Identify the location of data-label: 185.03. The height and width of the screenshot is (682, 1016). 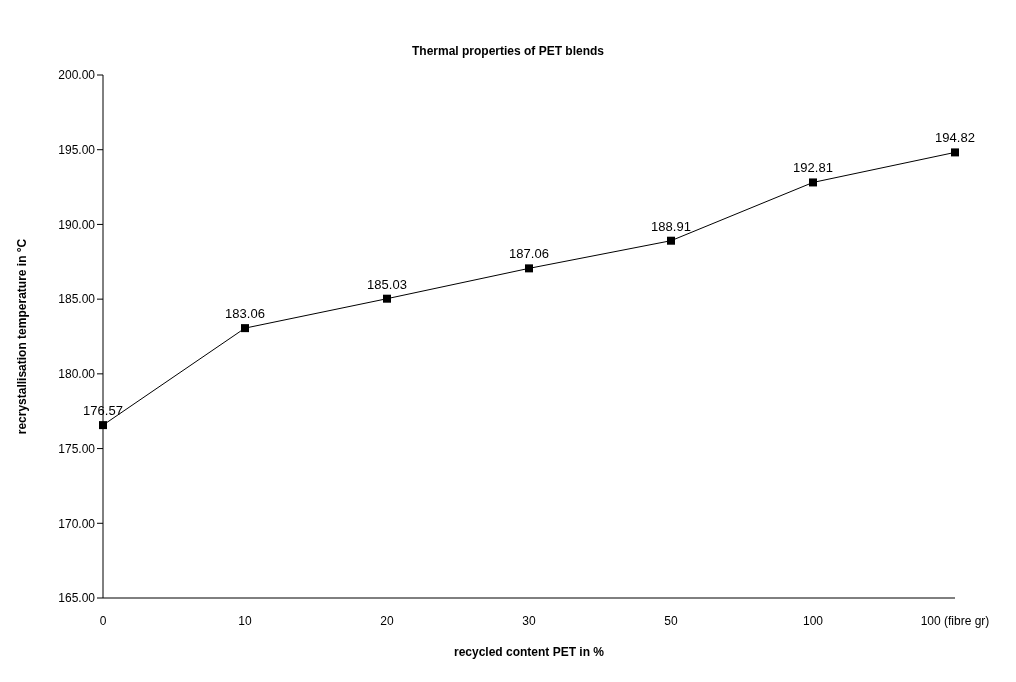
(387, 284).